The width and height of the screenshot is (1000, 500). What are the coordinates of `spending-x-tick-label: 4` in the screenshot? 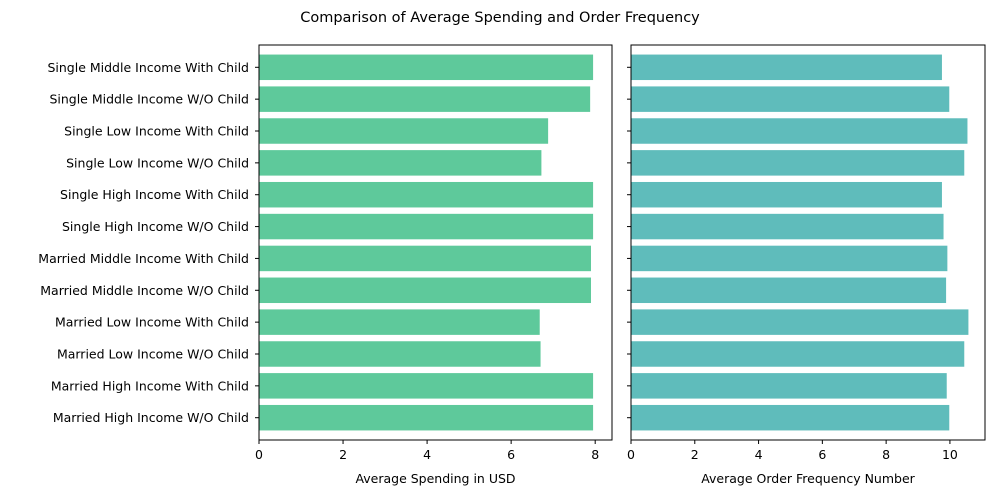 It's located at (427, 454).